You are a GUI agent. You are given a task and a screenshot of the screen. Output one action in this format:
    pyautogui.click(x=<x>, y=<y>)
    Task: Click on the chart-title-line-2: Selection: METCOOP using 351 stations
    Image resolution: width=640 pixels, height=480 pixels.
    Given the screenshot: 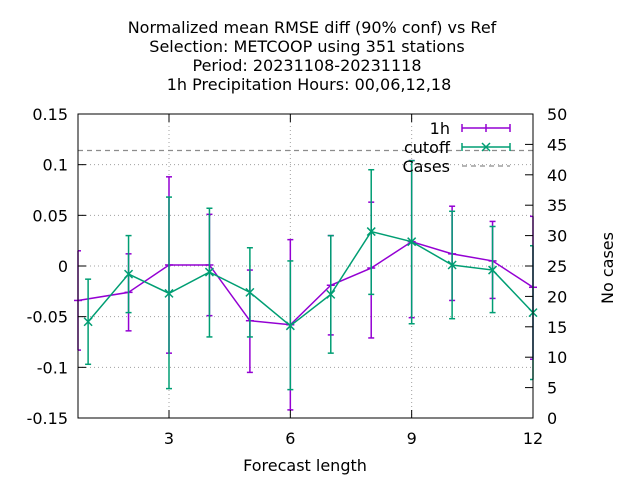 What is the action you would take?
    pyautogui.click(x=306, y=46)
    